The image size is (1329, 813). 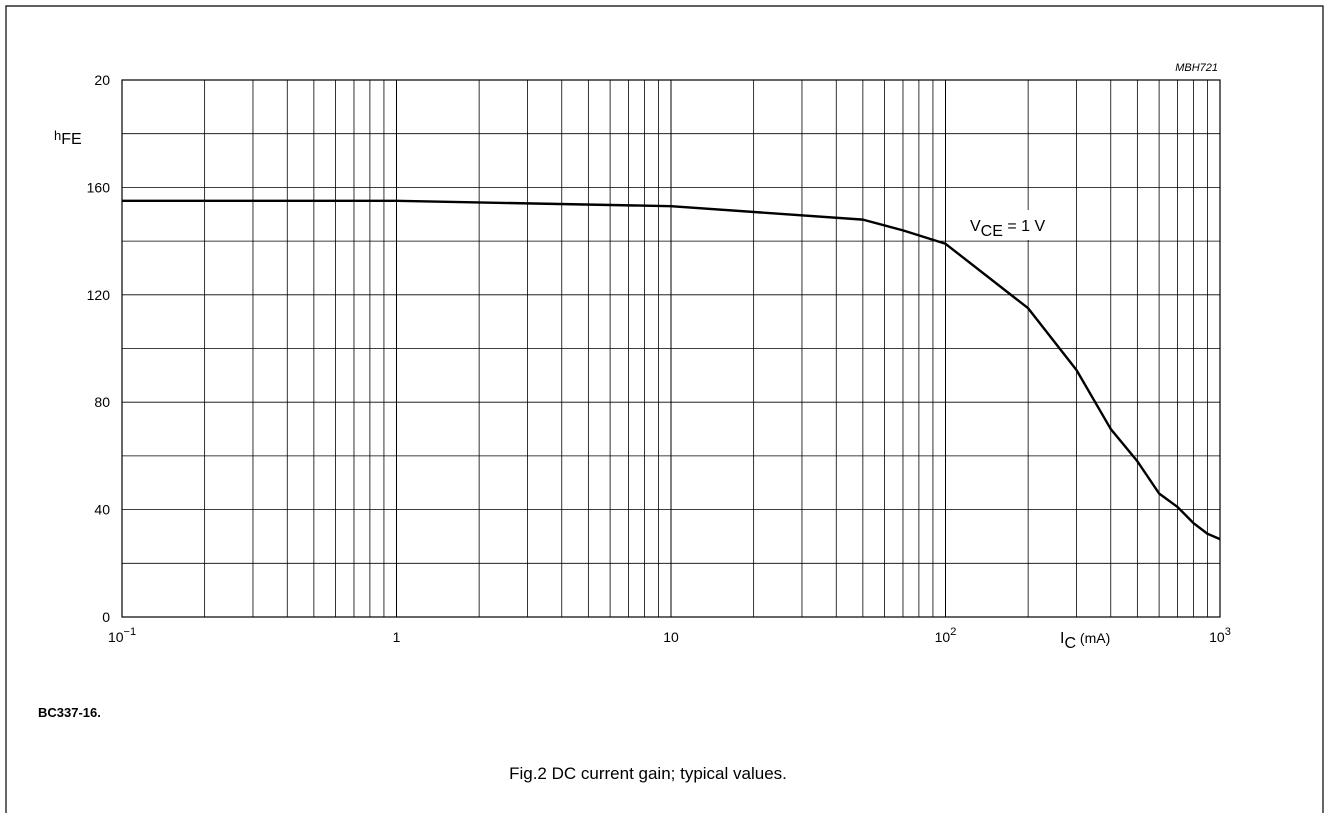 I want to click on x-axis-label-sub: C, so click(x=1070, y=643).